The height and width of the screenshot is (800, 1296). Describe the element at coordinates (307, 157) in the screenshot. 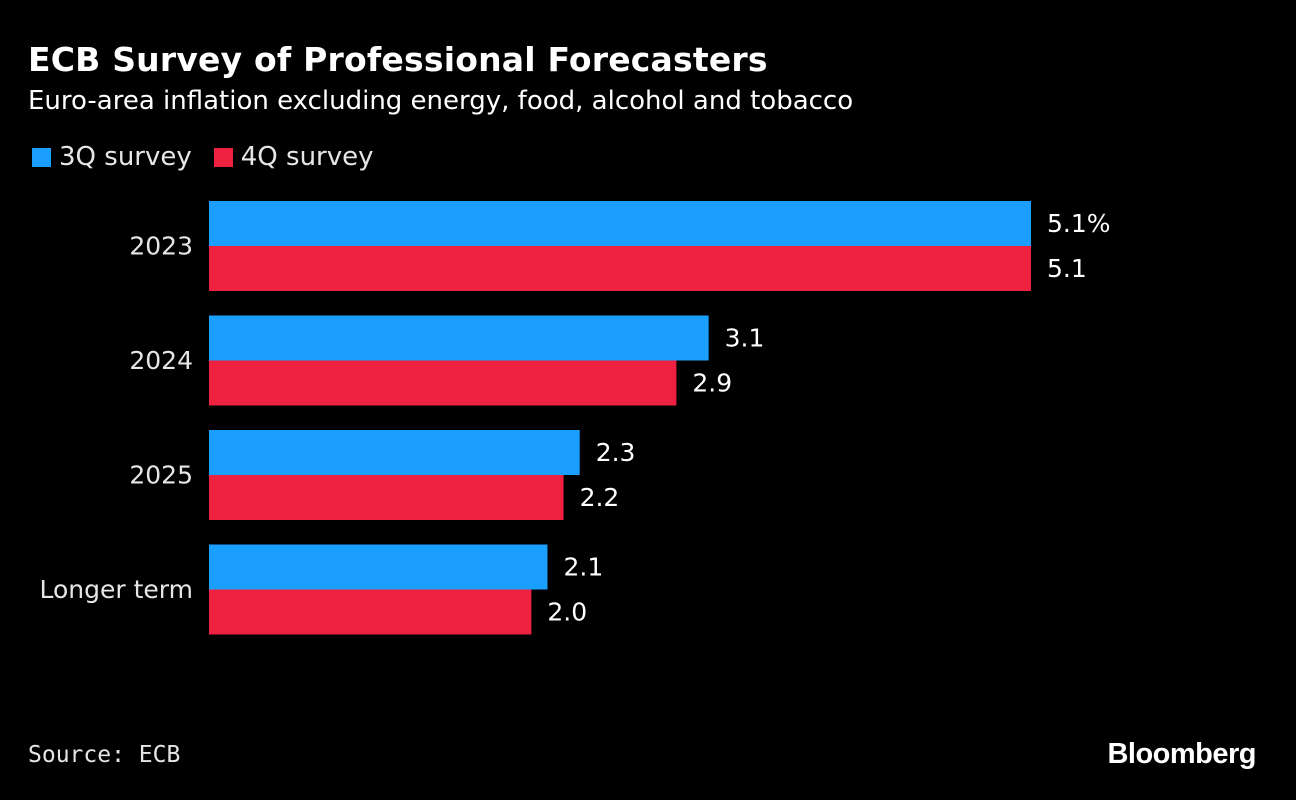

I see `legend-label-4q: 4Q survey` at that location.